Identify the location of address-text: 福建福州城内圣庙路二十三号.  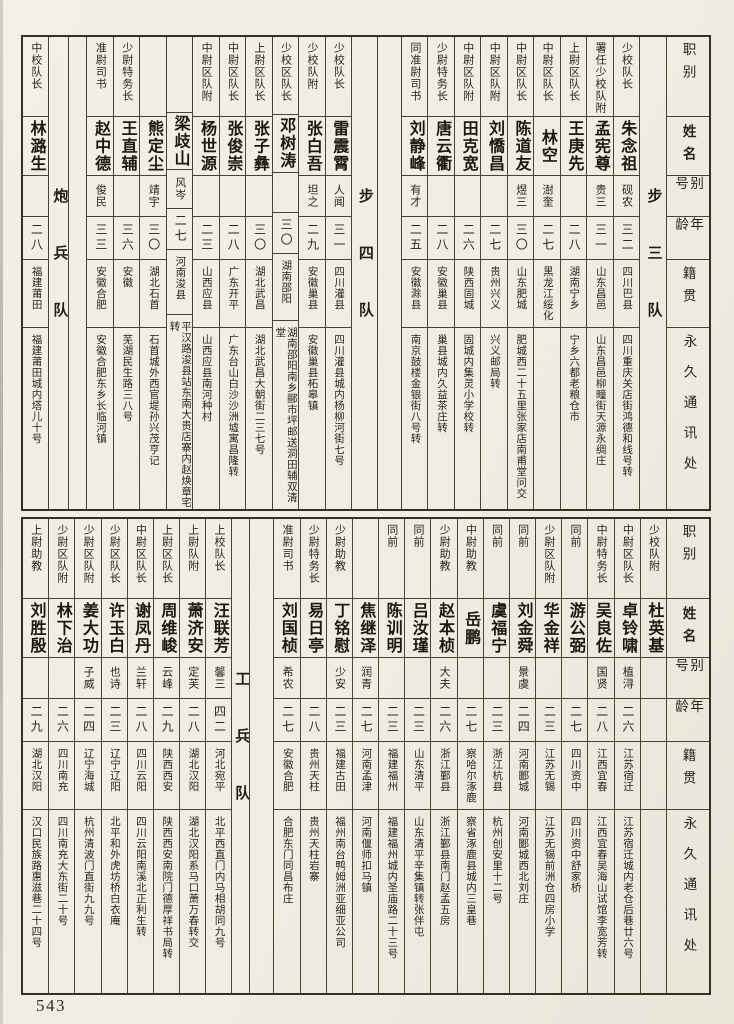
(392, 887).